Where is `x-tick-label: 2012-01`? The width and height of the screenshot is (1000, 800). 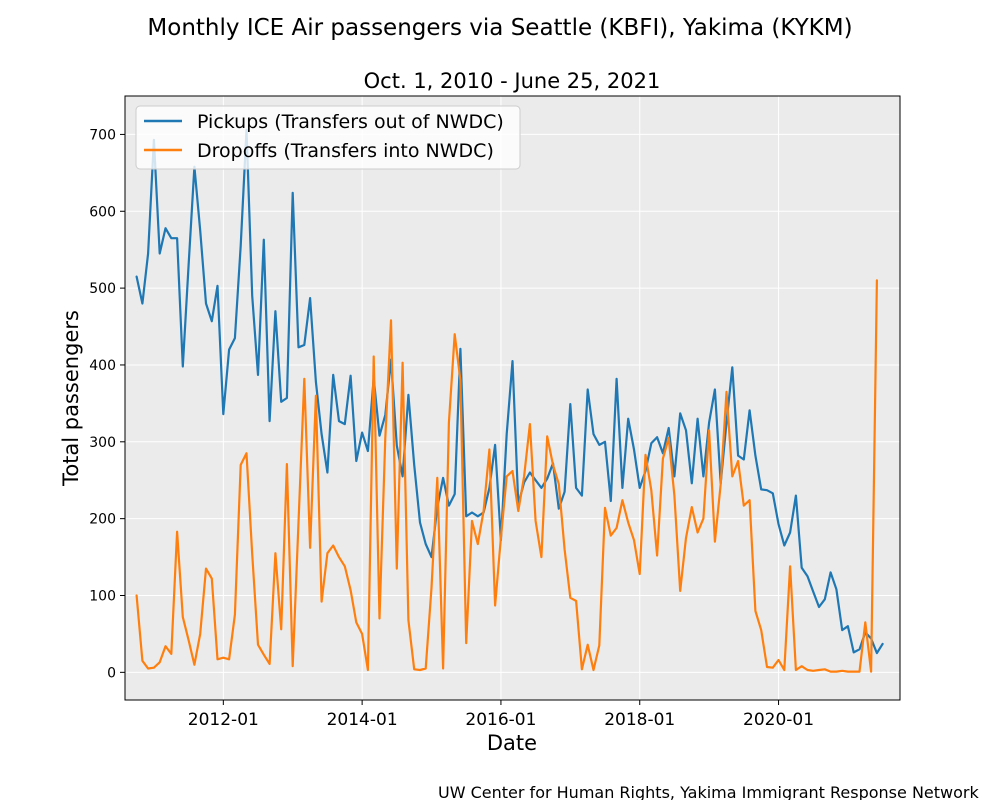
x-tick-label: 2012-01 is located at coordinates (223, 720).